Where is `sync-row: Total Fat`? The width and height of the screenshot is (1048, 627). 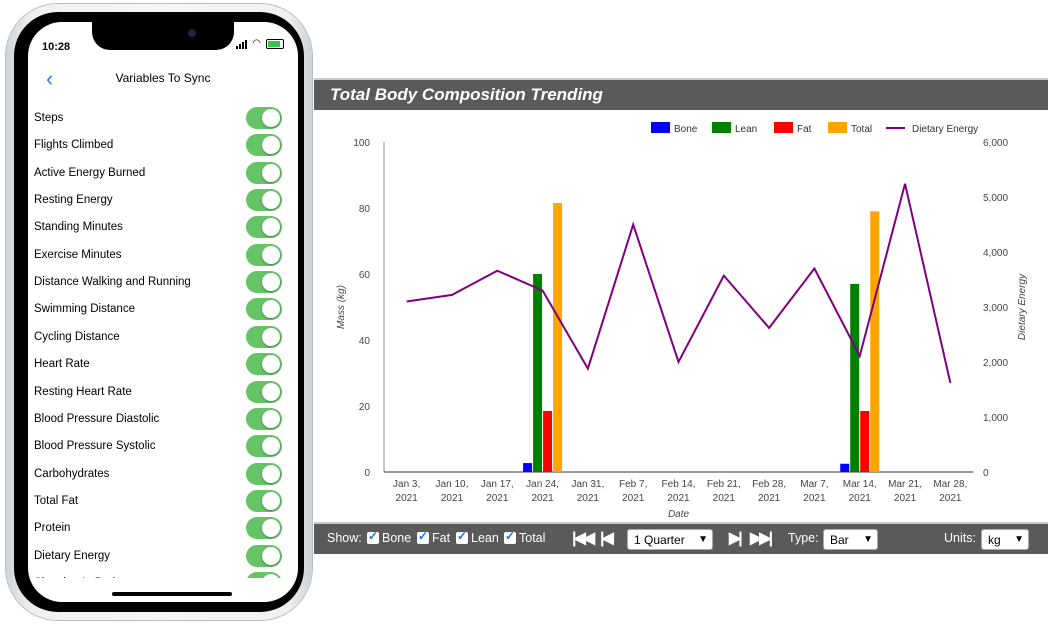 sync-row: Total Fat is located at coordinates (163, 502).